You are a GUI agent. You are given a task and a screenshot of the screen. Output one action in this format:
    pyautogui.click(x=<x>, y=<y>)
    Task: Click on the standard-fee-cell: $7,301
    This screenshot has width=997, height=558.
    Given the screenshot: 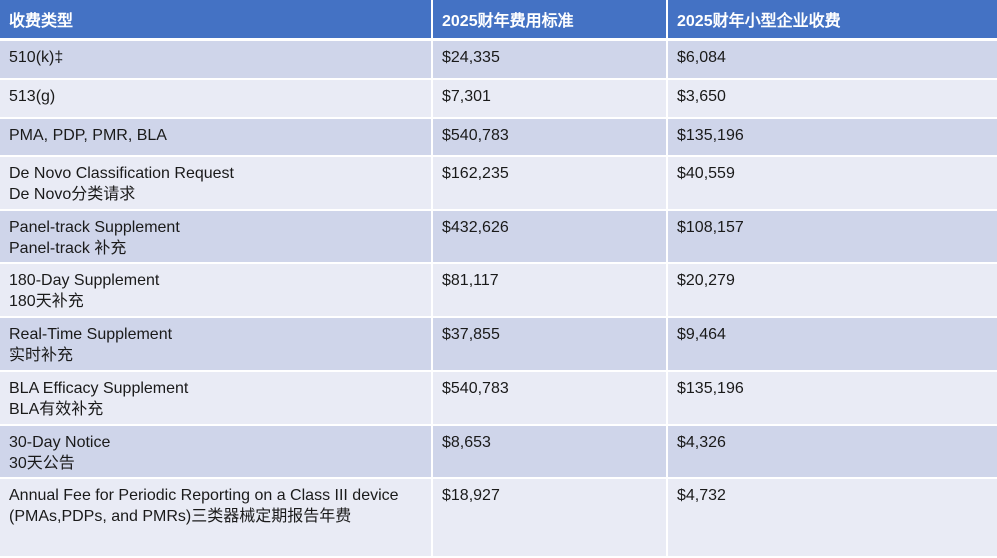 What is the action you would take?
    pyautogui.click(x=550, y=99)
    